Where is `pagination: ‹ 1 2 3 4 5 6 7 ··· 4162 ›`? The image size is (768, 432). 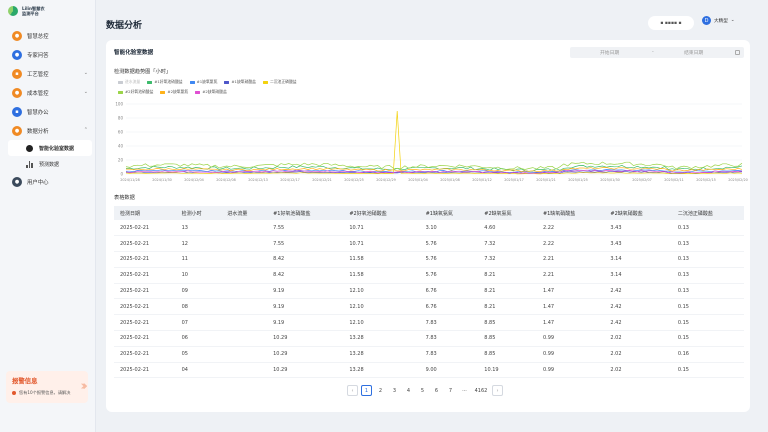 pagination: ‹ 1 2 3 4 5 6 7 ··· 4162 › is located at coordinates (425, 390).